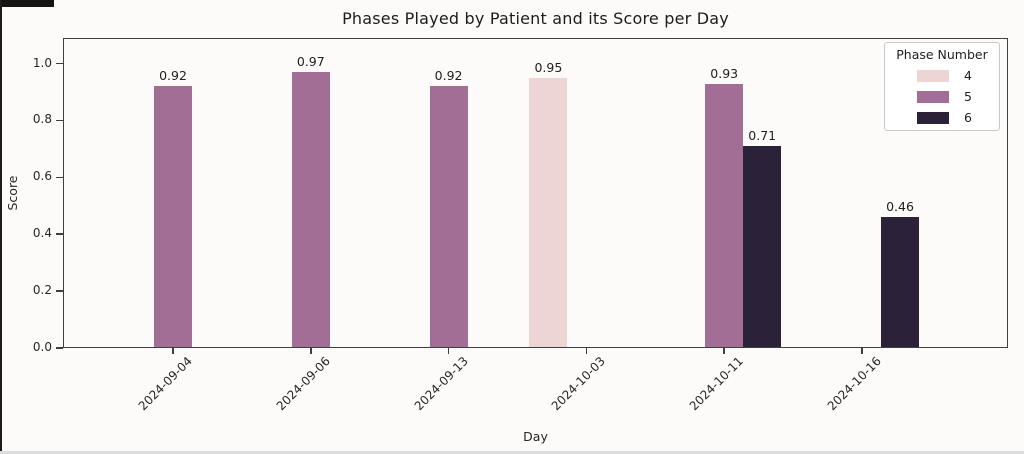 The height and width of the screenshot is (454, 1024). What do you see at coordinates (512, 452) in the screenshot?
I see `capture-artifact-bottom-edge` at bounding box center [512, 452].